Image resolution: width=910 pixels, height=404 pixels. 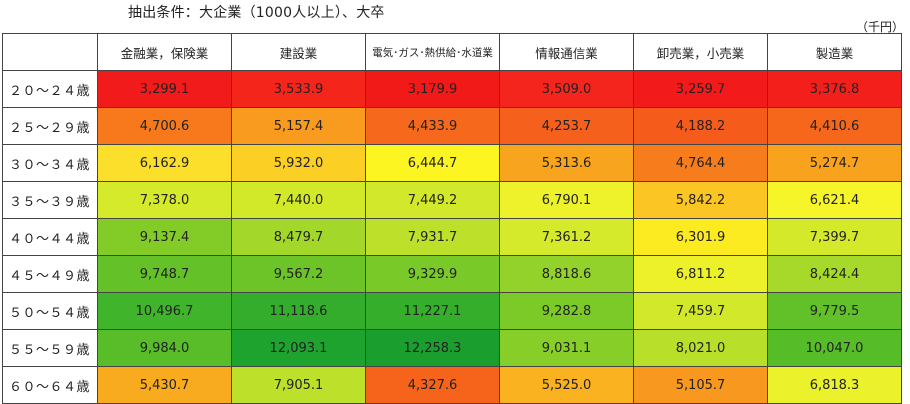 What do you see at coordinates (298, 274) in the screenshot?
I see `salary-cell: 9,567.2` at bounding box center [298, 274].